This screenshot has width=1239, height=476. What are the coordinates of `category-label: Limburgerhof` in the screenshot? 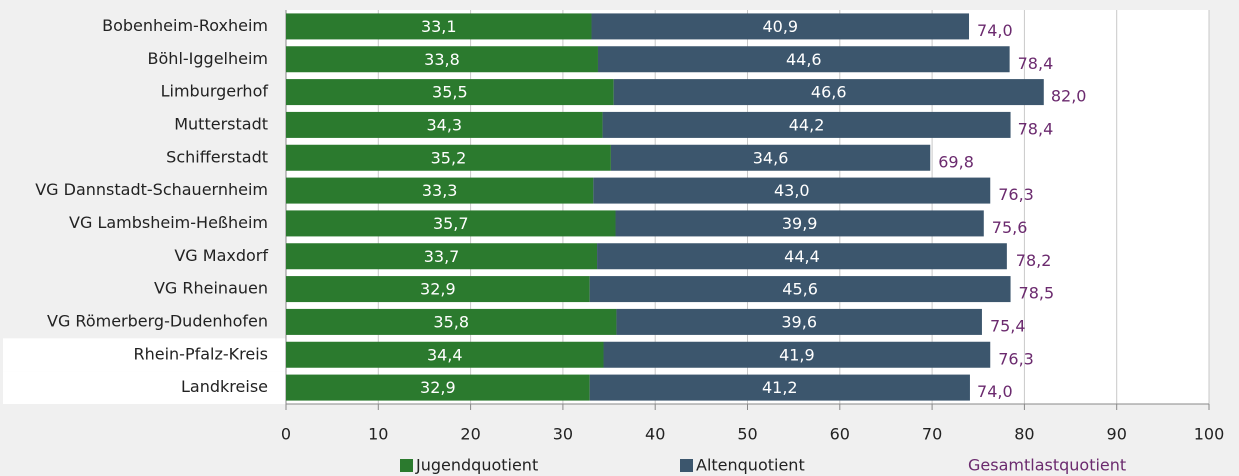 It's located at (215, 91).